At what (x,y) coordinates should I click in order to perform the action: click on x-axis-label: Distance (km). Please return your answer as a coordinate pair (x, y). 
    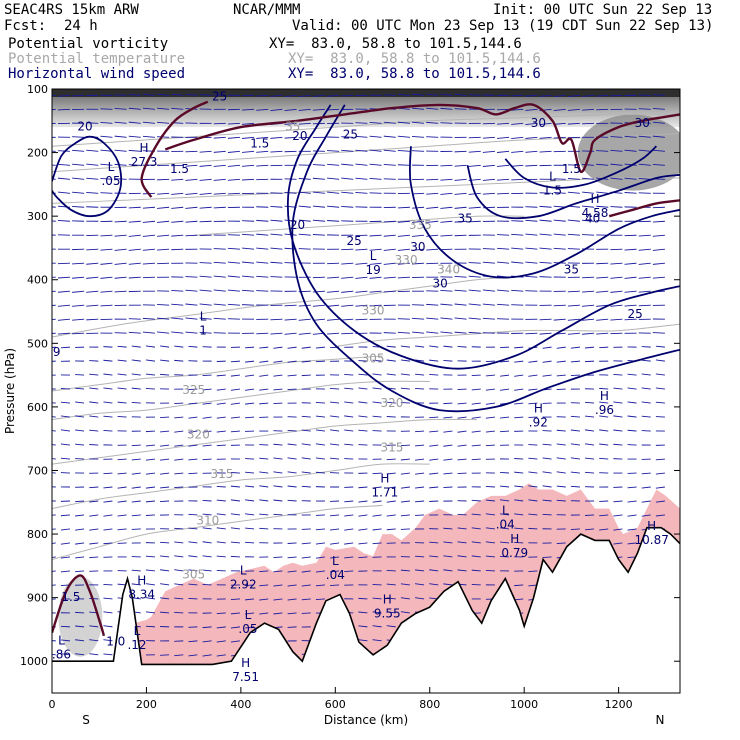
    Looking at the image, I should click on (366, 720).